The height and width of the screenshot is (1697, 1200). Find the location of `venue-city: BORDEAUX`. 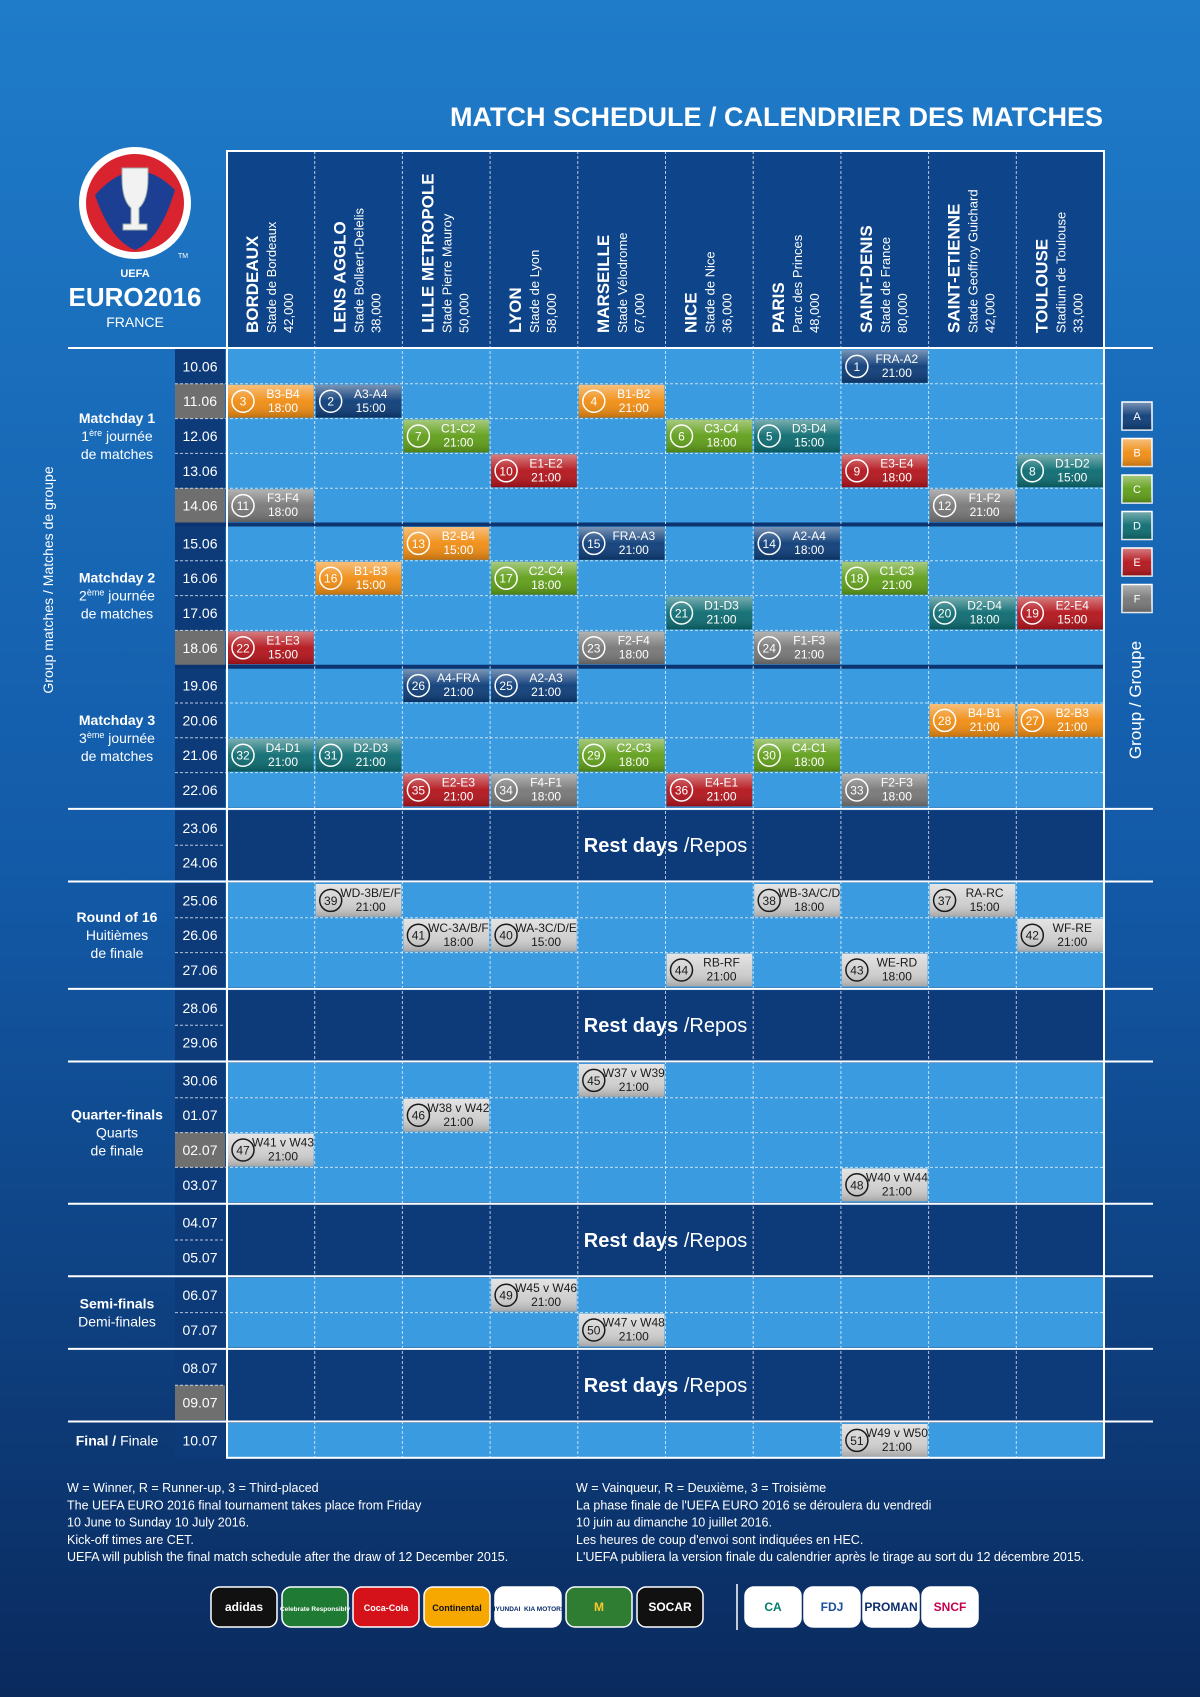

venue-city: BORDEAUX is located at coordinates (252, 284).